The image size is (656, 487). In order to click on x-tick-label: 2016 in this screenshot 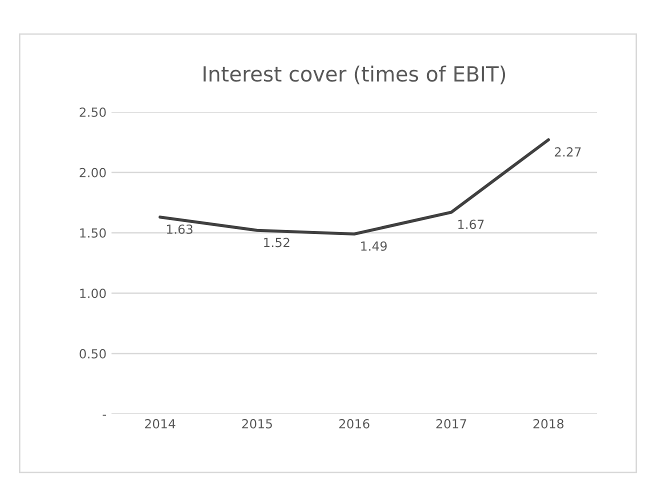, I will do `click(354, 423)`.